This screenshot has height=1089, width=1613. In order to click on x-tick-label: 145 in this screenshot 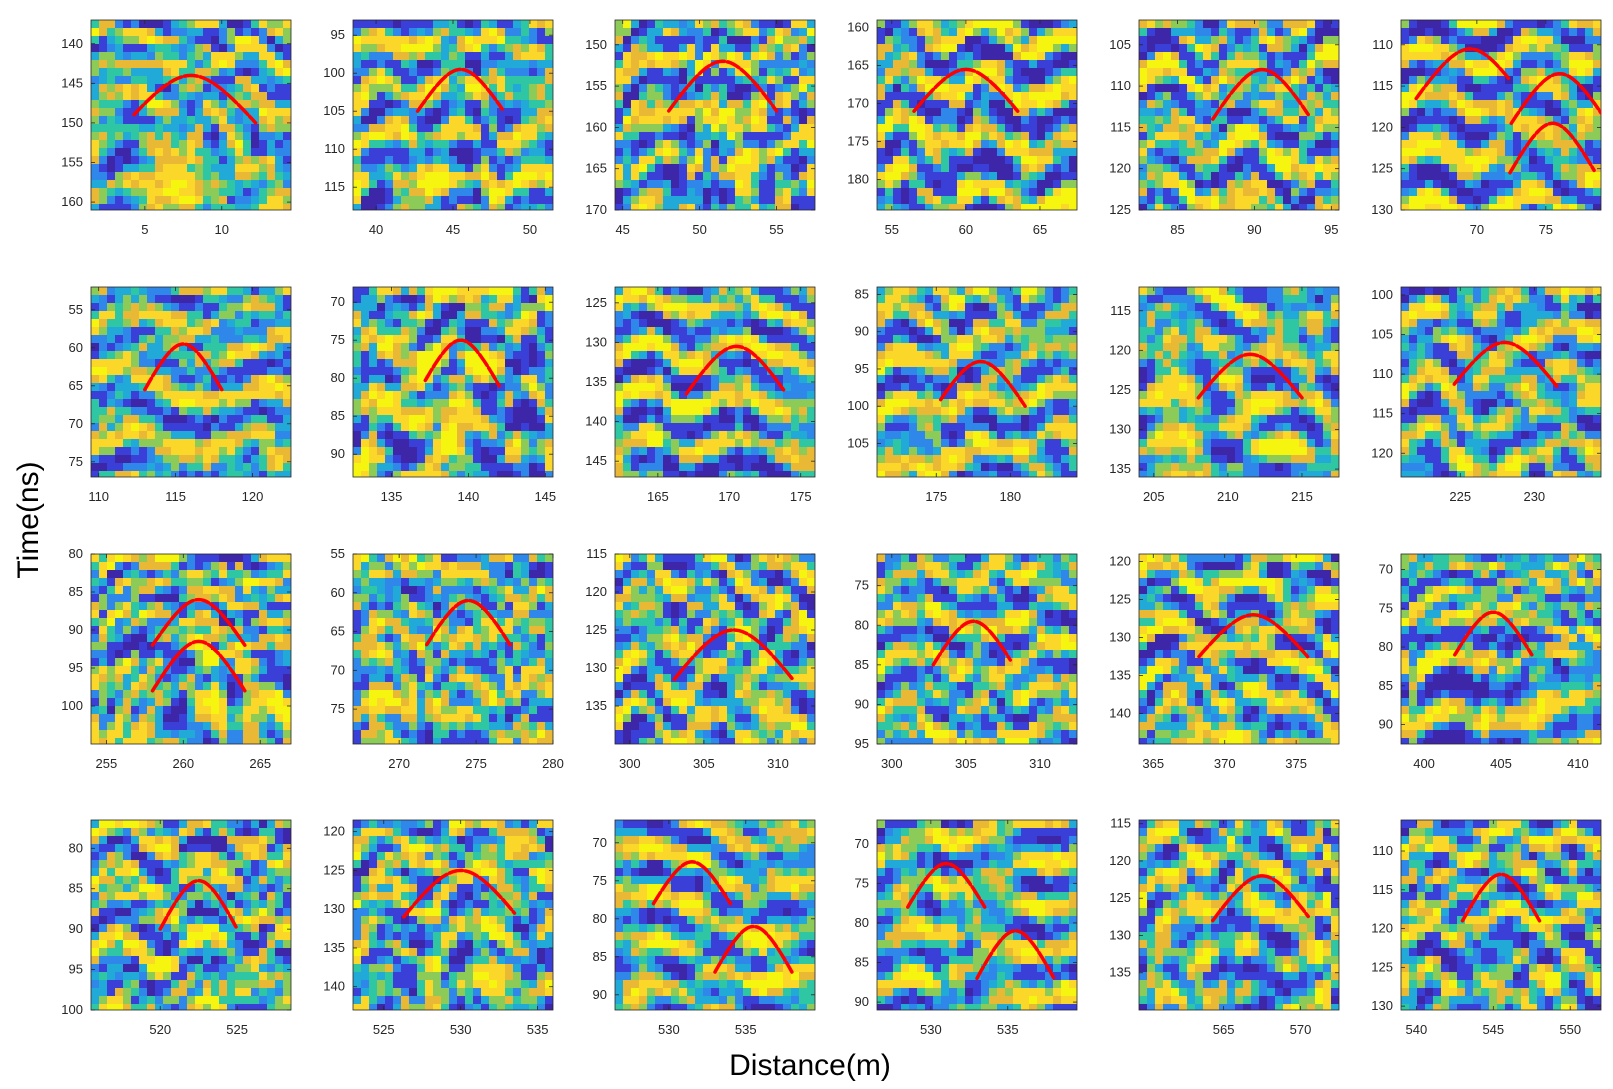, I will do `click(545, 496)`.